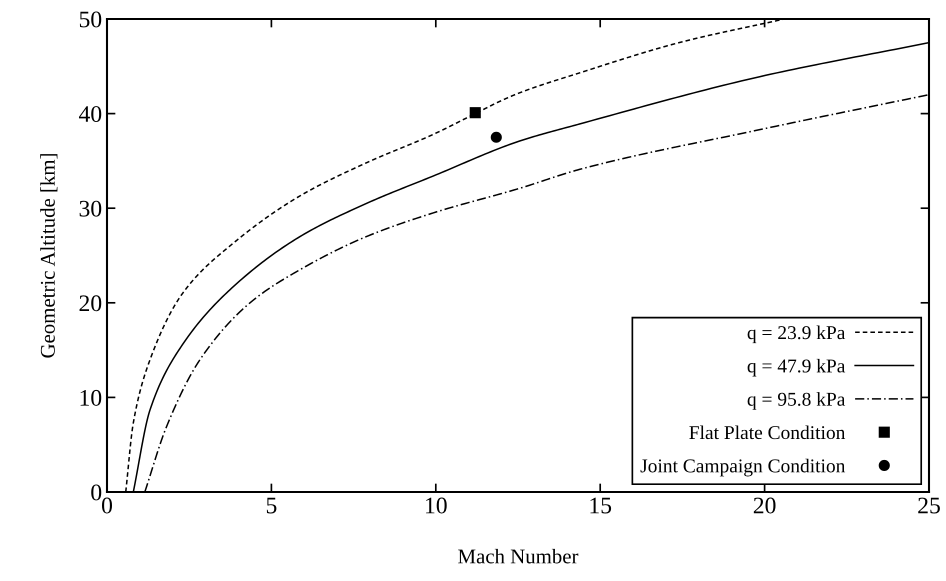 This screenshot has width=946, height=581. I want to click on y-axis-title: Geometric Altitude [km], so click(49, 256).